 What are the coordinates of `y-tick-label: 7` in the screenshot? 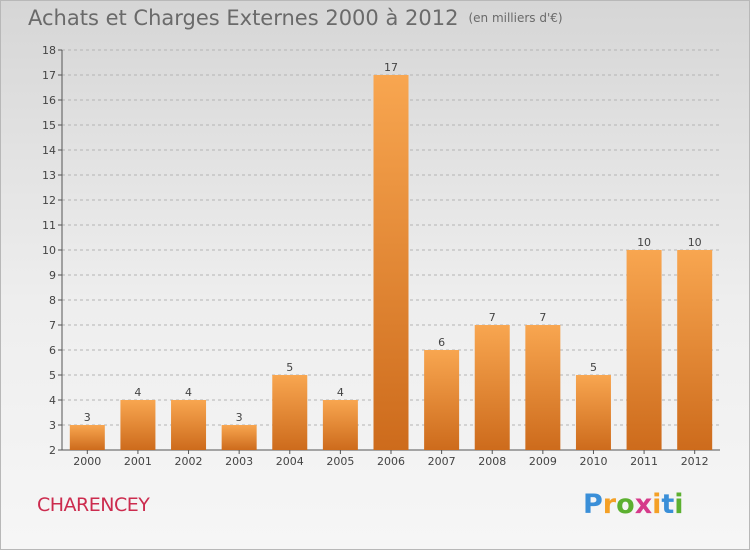 It's located at (52, 325).